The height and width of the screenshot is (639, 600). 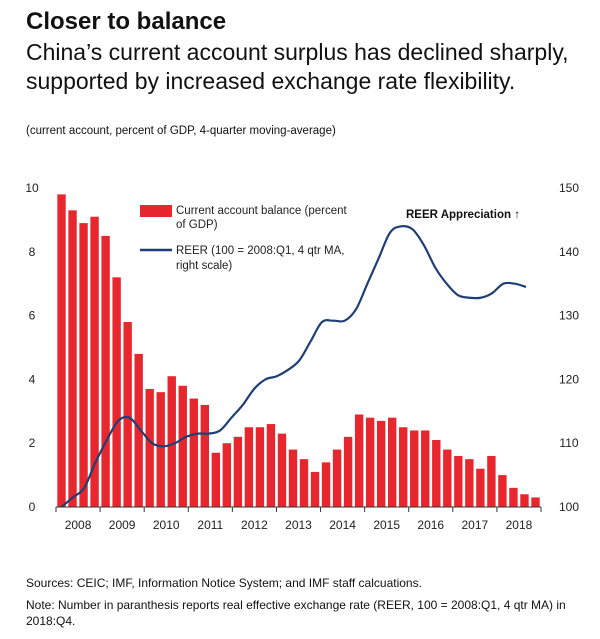 What do you see at coordinates (337, 478) in the screenshot?
I see `bar-2014Q2` at bounding box center [337, 478].